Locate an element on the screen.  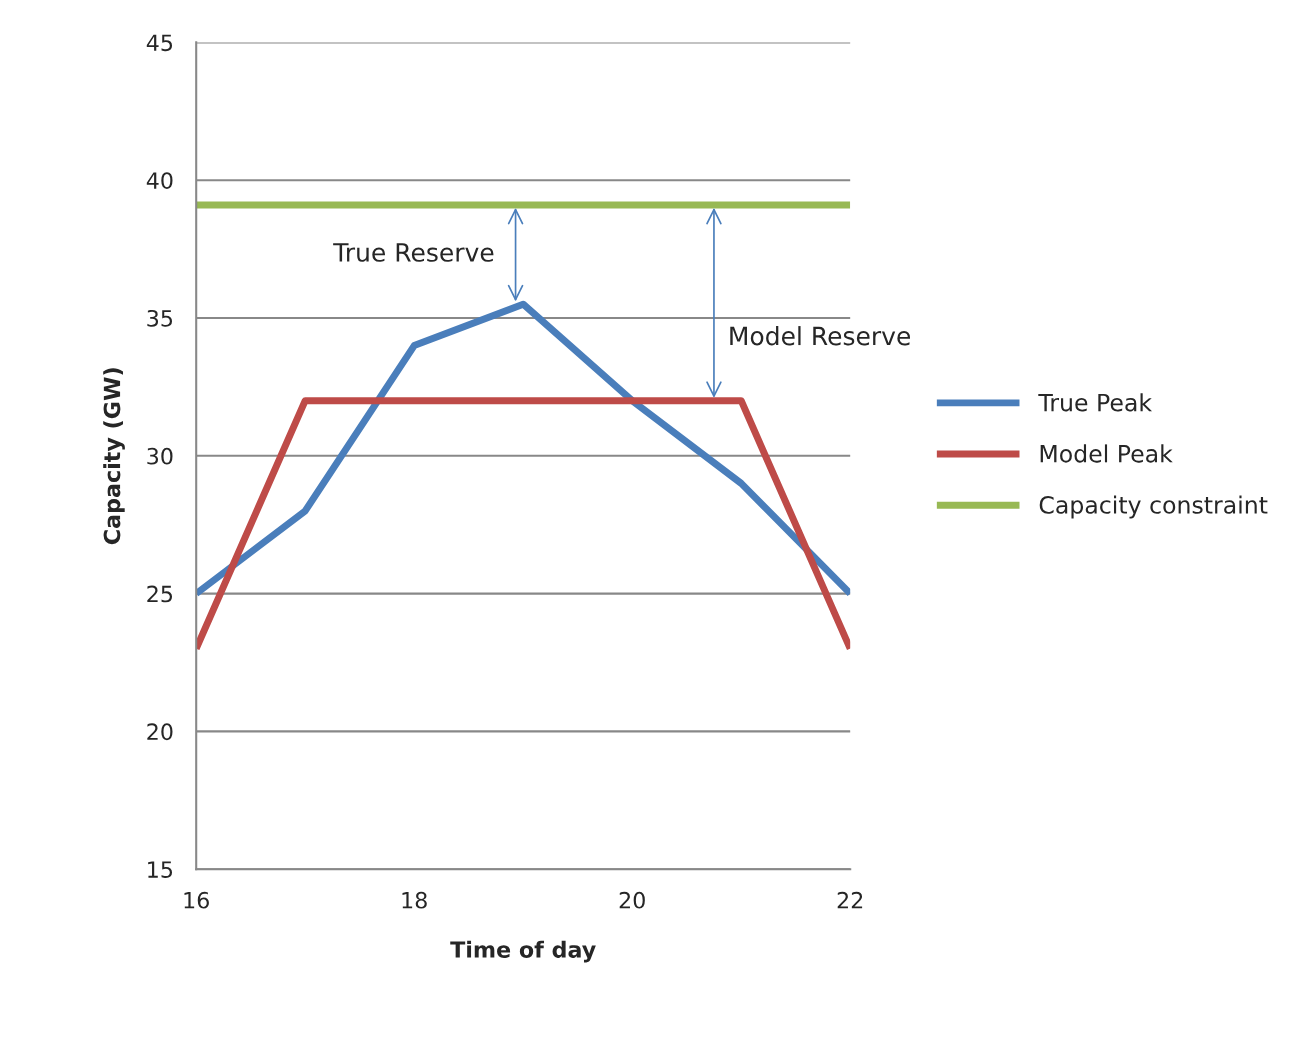
legend-label: Capacity constraint is located at coordinates (1153, 507).